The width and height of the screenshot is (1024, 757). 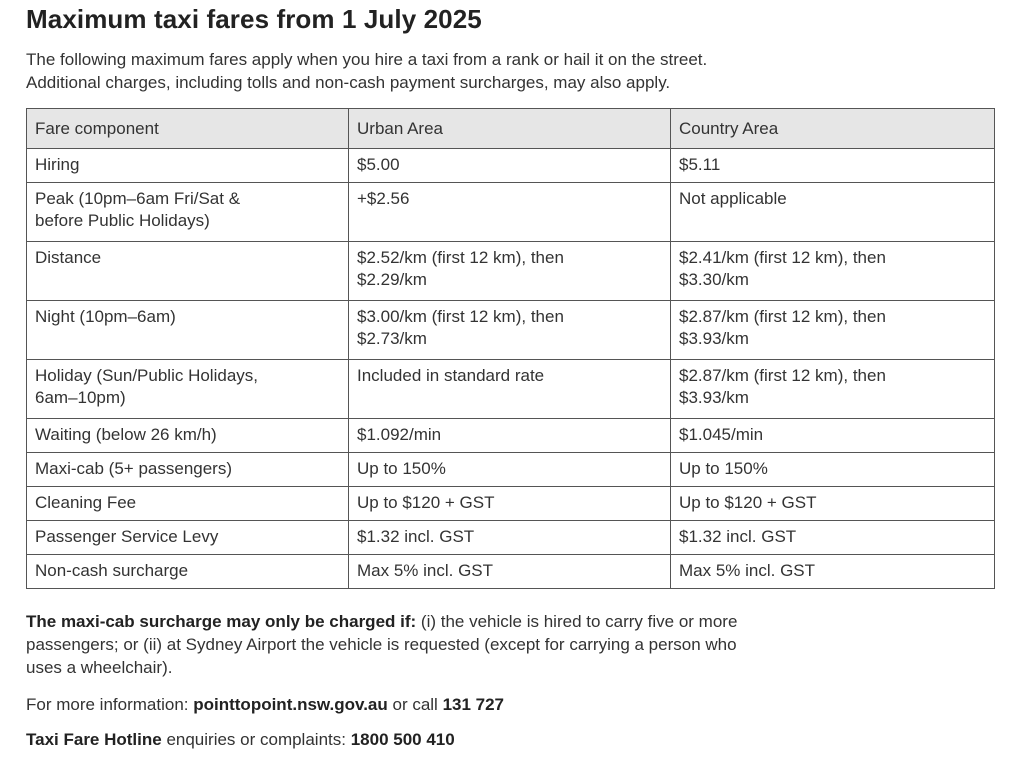 I want to click on info-phone-number: 131 727, so click(x=473, y=704).